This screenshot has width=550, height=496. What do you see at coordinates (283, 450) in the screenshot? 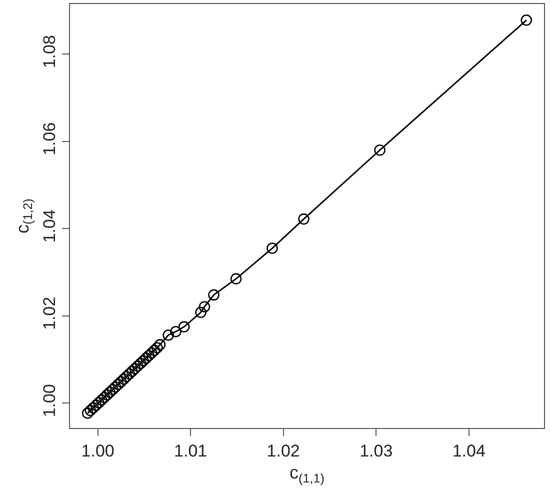
I see `x-tick-label: 1.02` at bounding box center [283, 450].